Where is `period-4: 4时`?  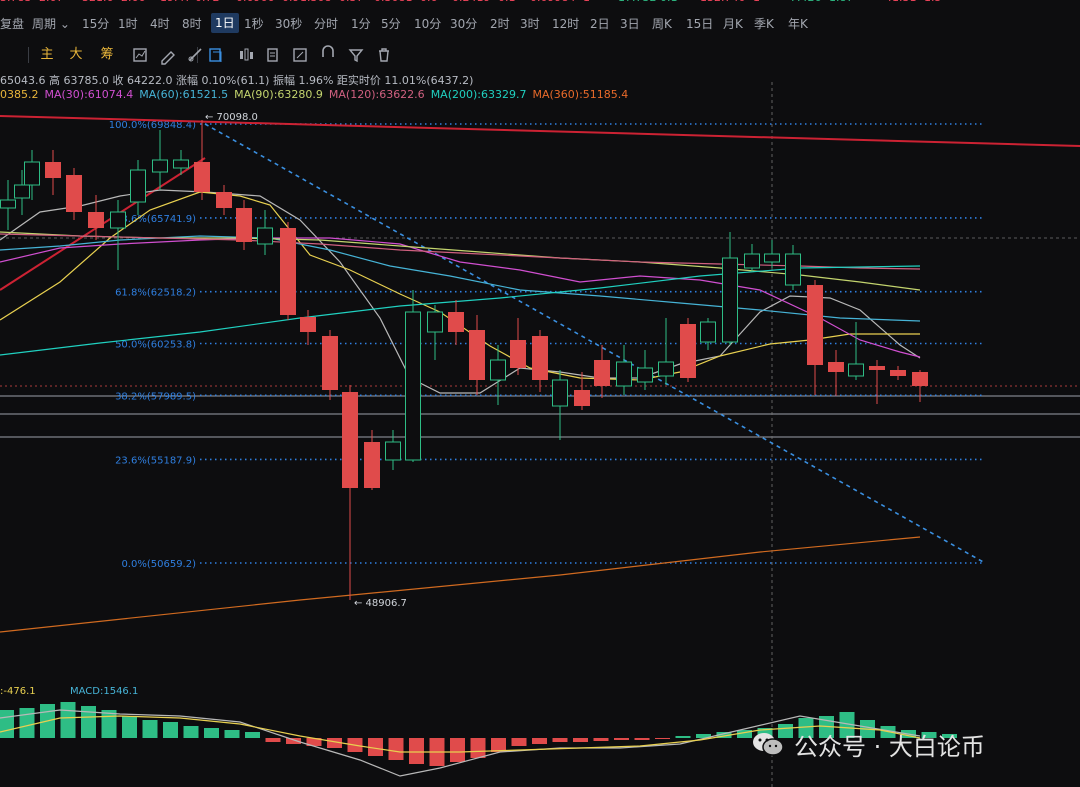
period-4: 4时 is located at coordinates (160, 24).